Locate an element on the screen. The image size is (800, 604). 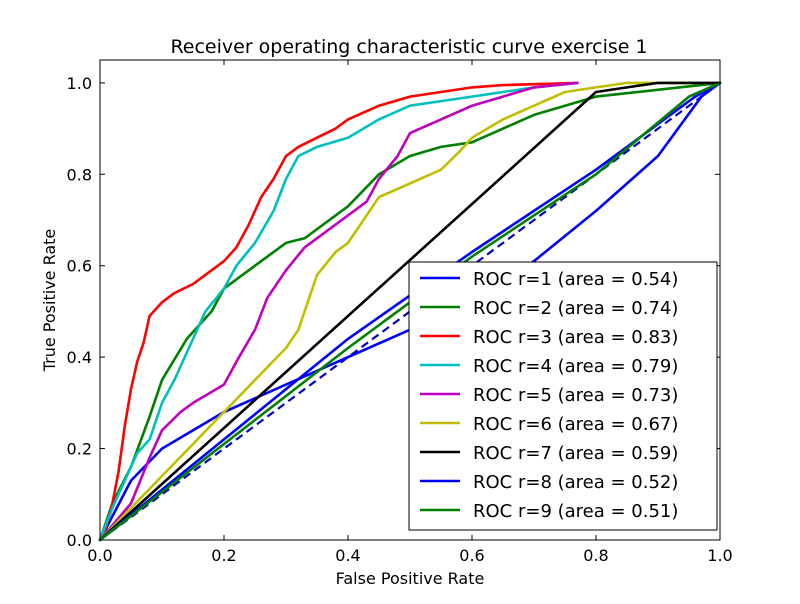
x-tick-label-4: 0.8 is located at coordinates (595, 555).